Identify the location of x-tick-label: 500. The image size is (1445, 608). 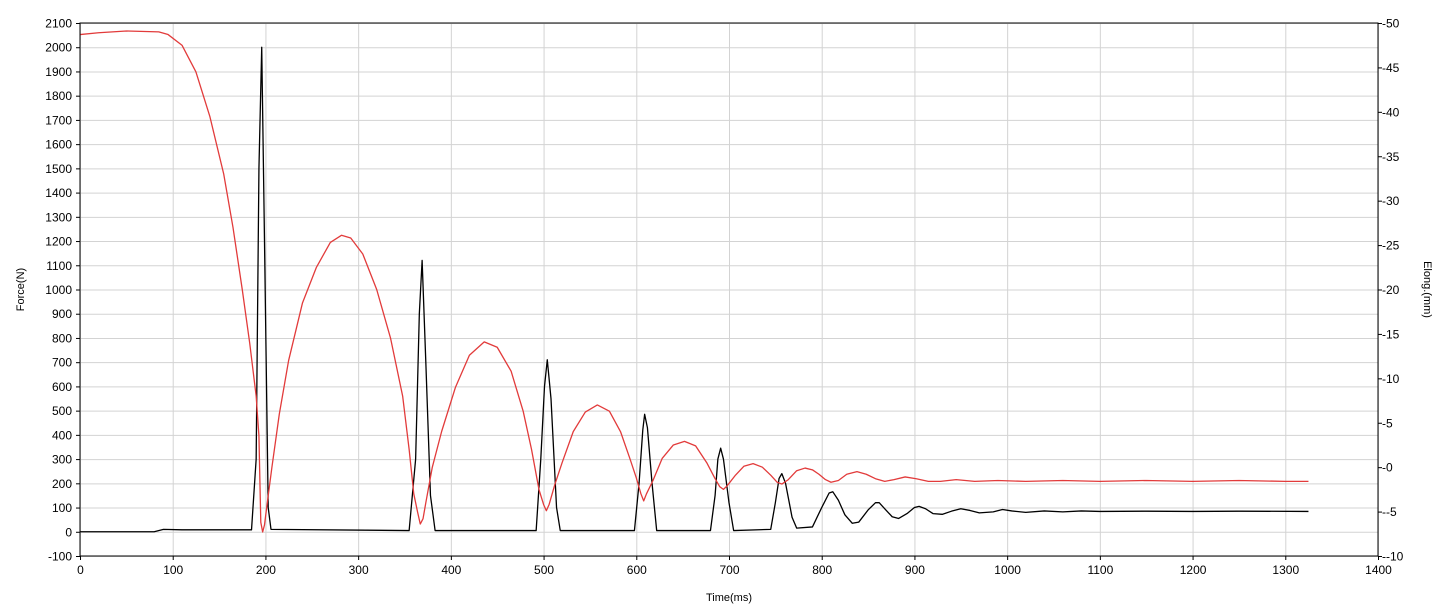
(544, 570).